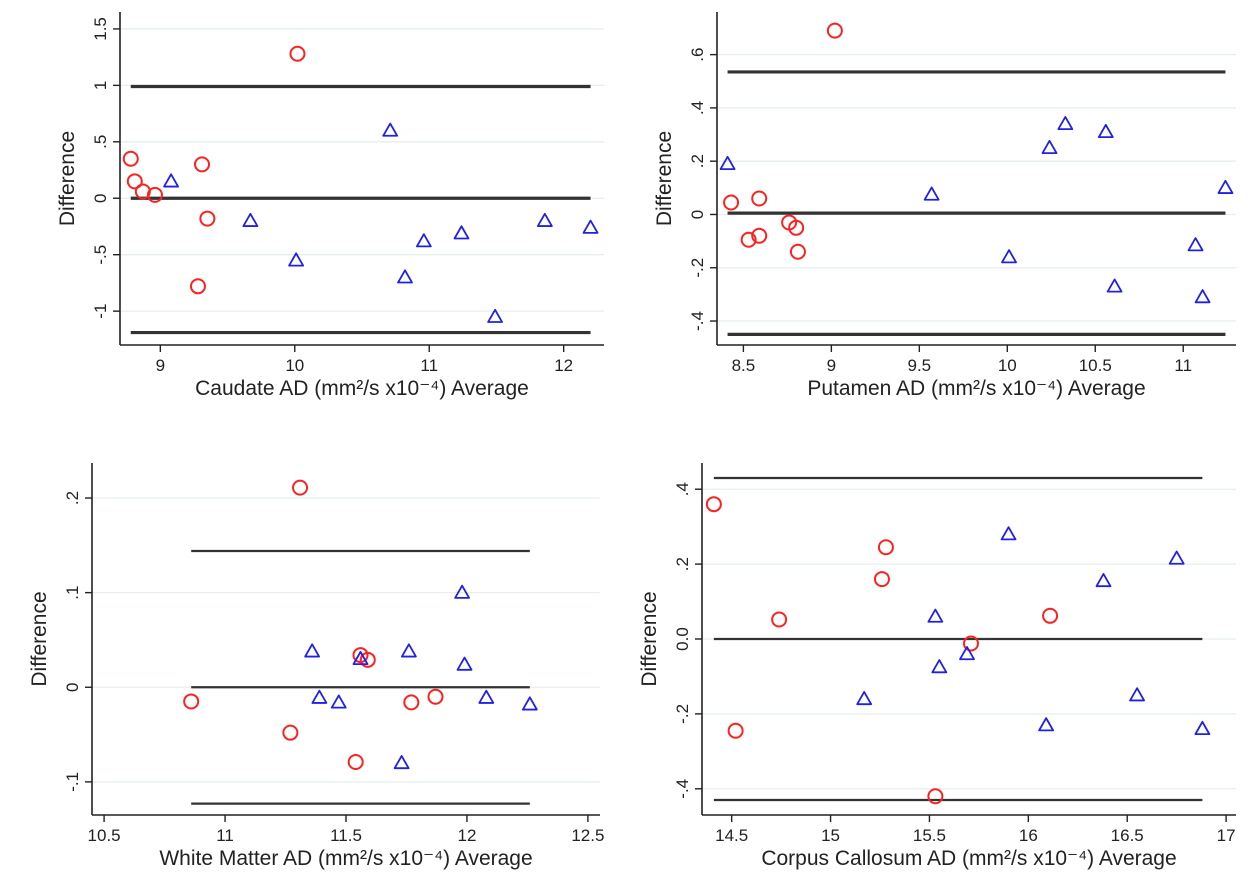 Image resolution: width=1251 pixels, height=878 pixels. I want to click on x-tick-label: 17, so click(1226, 835).